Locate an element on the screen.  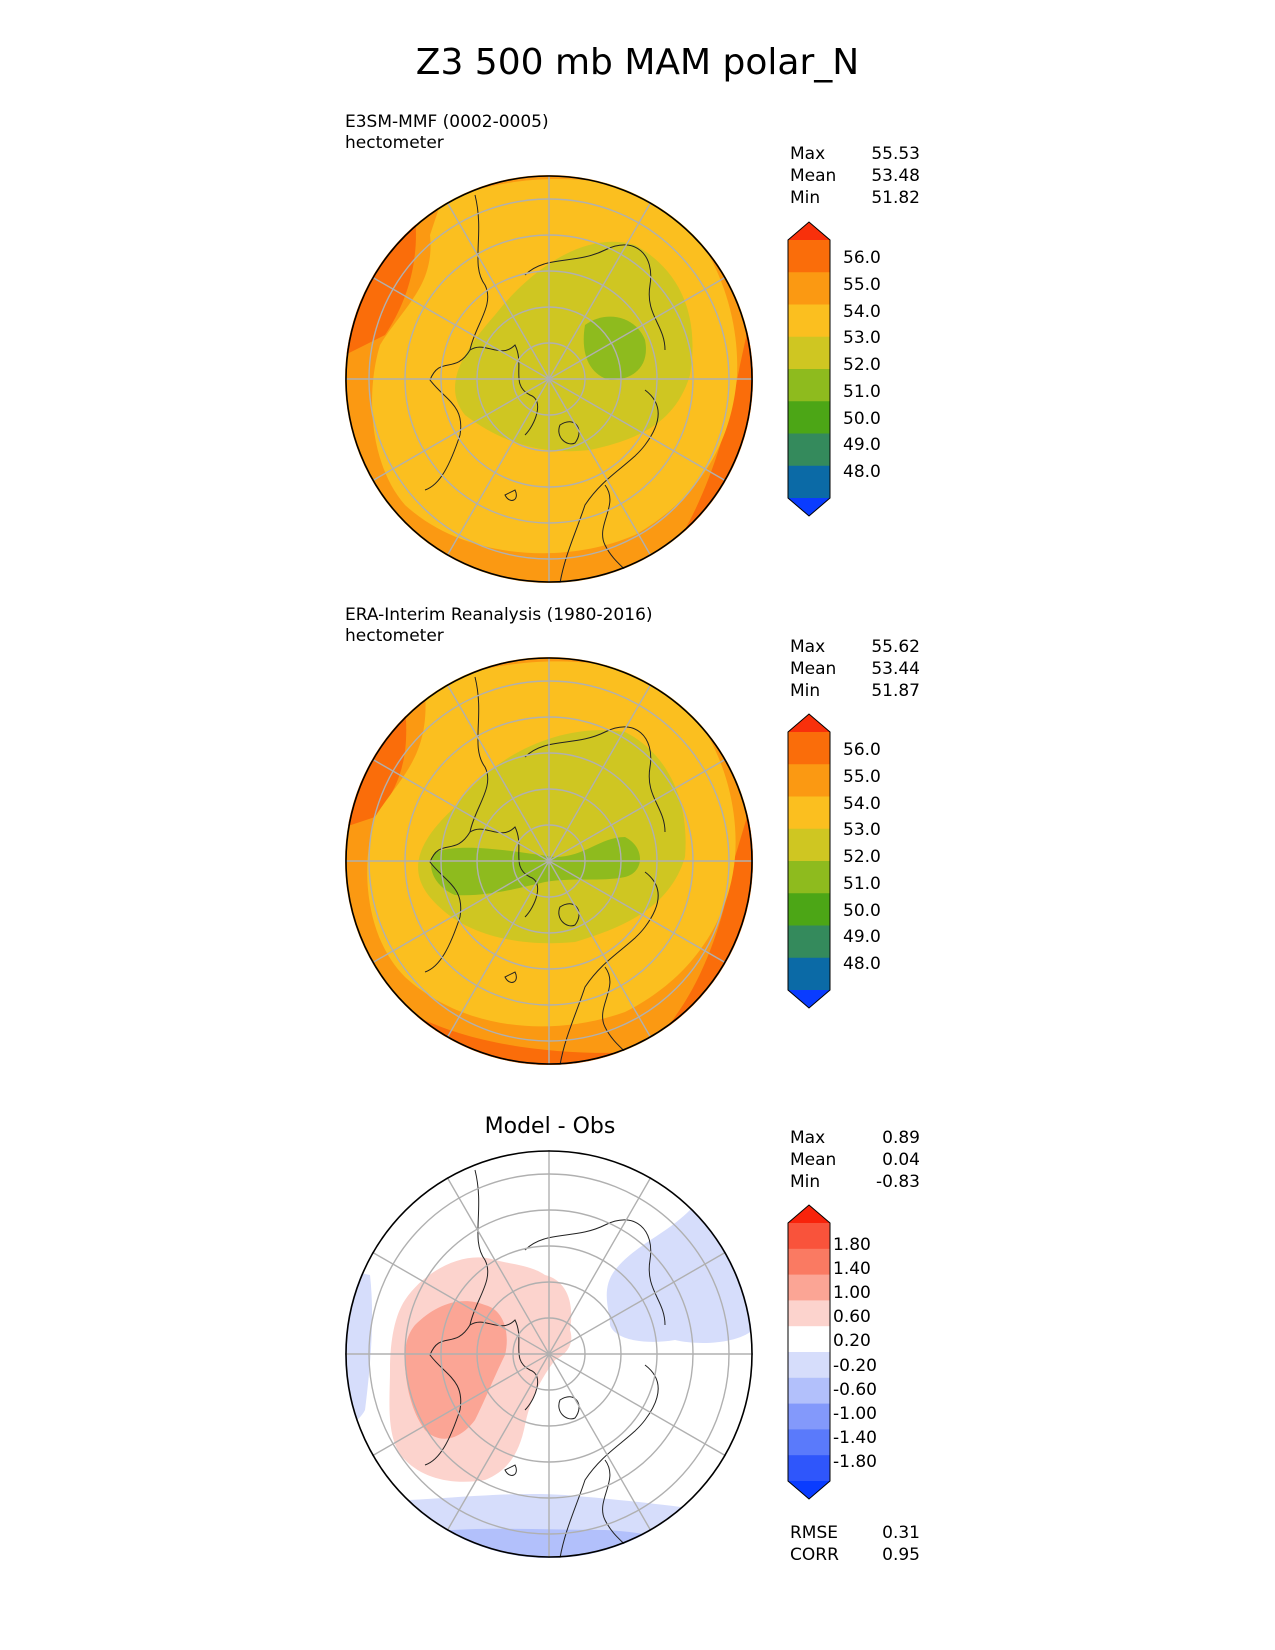
panel2-colorbar is located at coordinates (809, 861).